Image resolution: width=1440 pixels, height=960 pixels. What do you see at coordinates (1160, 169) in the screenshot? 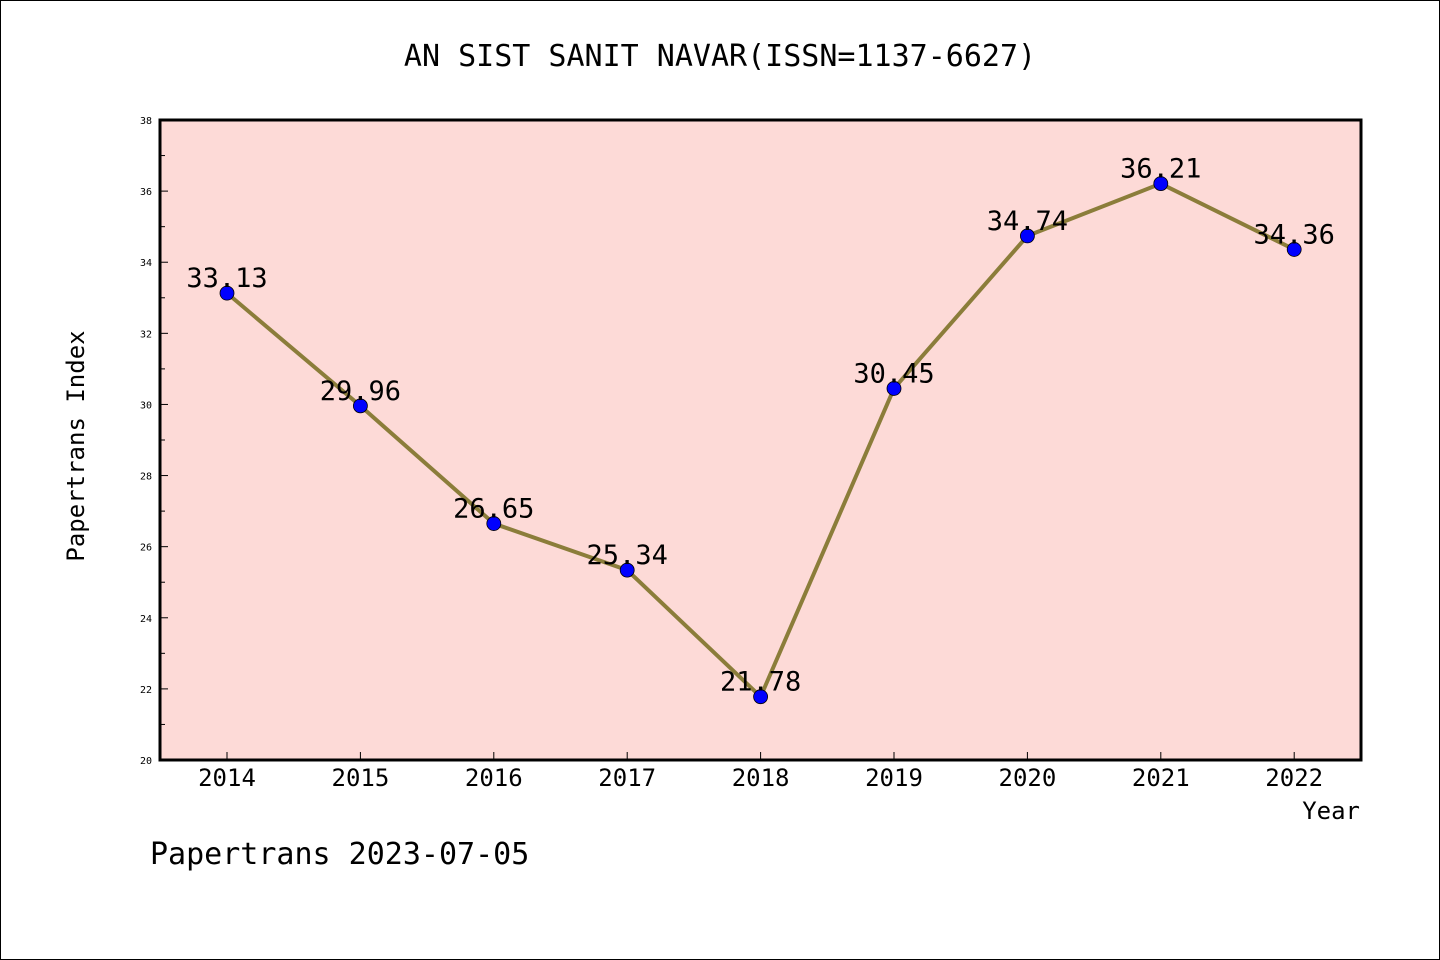
I see `data-label: 36.21` at bounding box center [1160, 169].